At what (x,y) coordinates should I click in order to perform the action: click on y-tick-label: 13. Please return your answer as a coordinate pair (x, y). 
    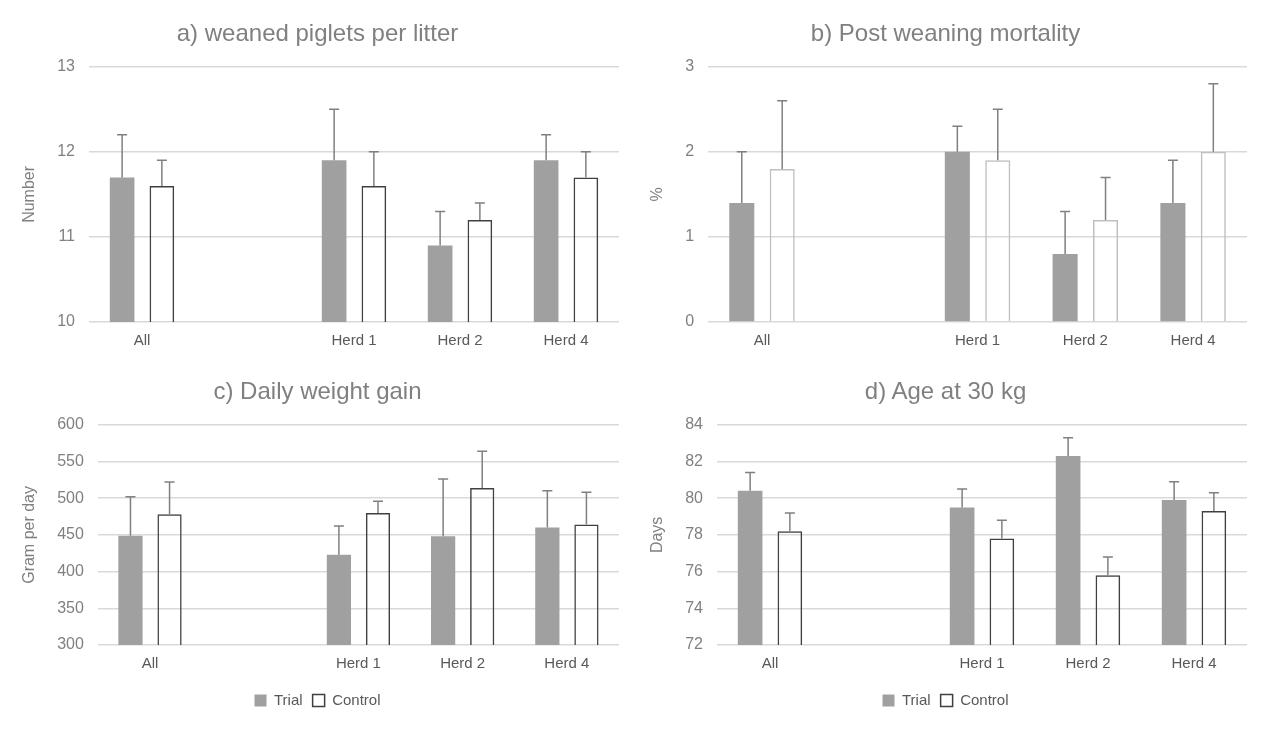
    Looking at the image, I should click on (66, 66).